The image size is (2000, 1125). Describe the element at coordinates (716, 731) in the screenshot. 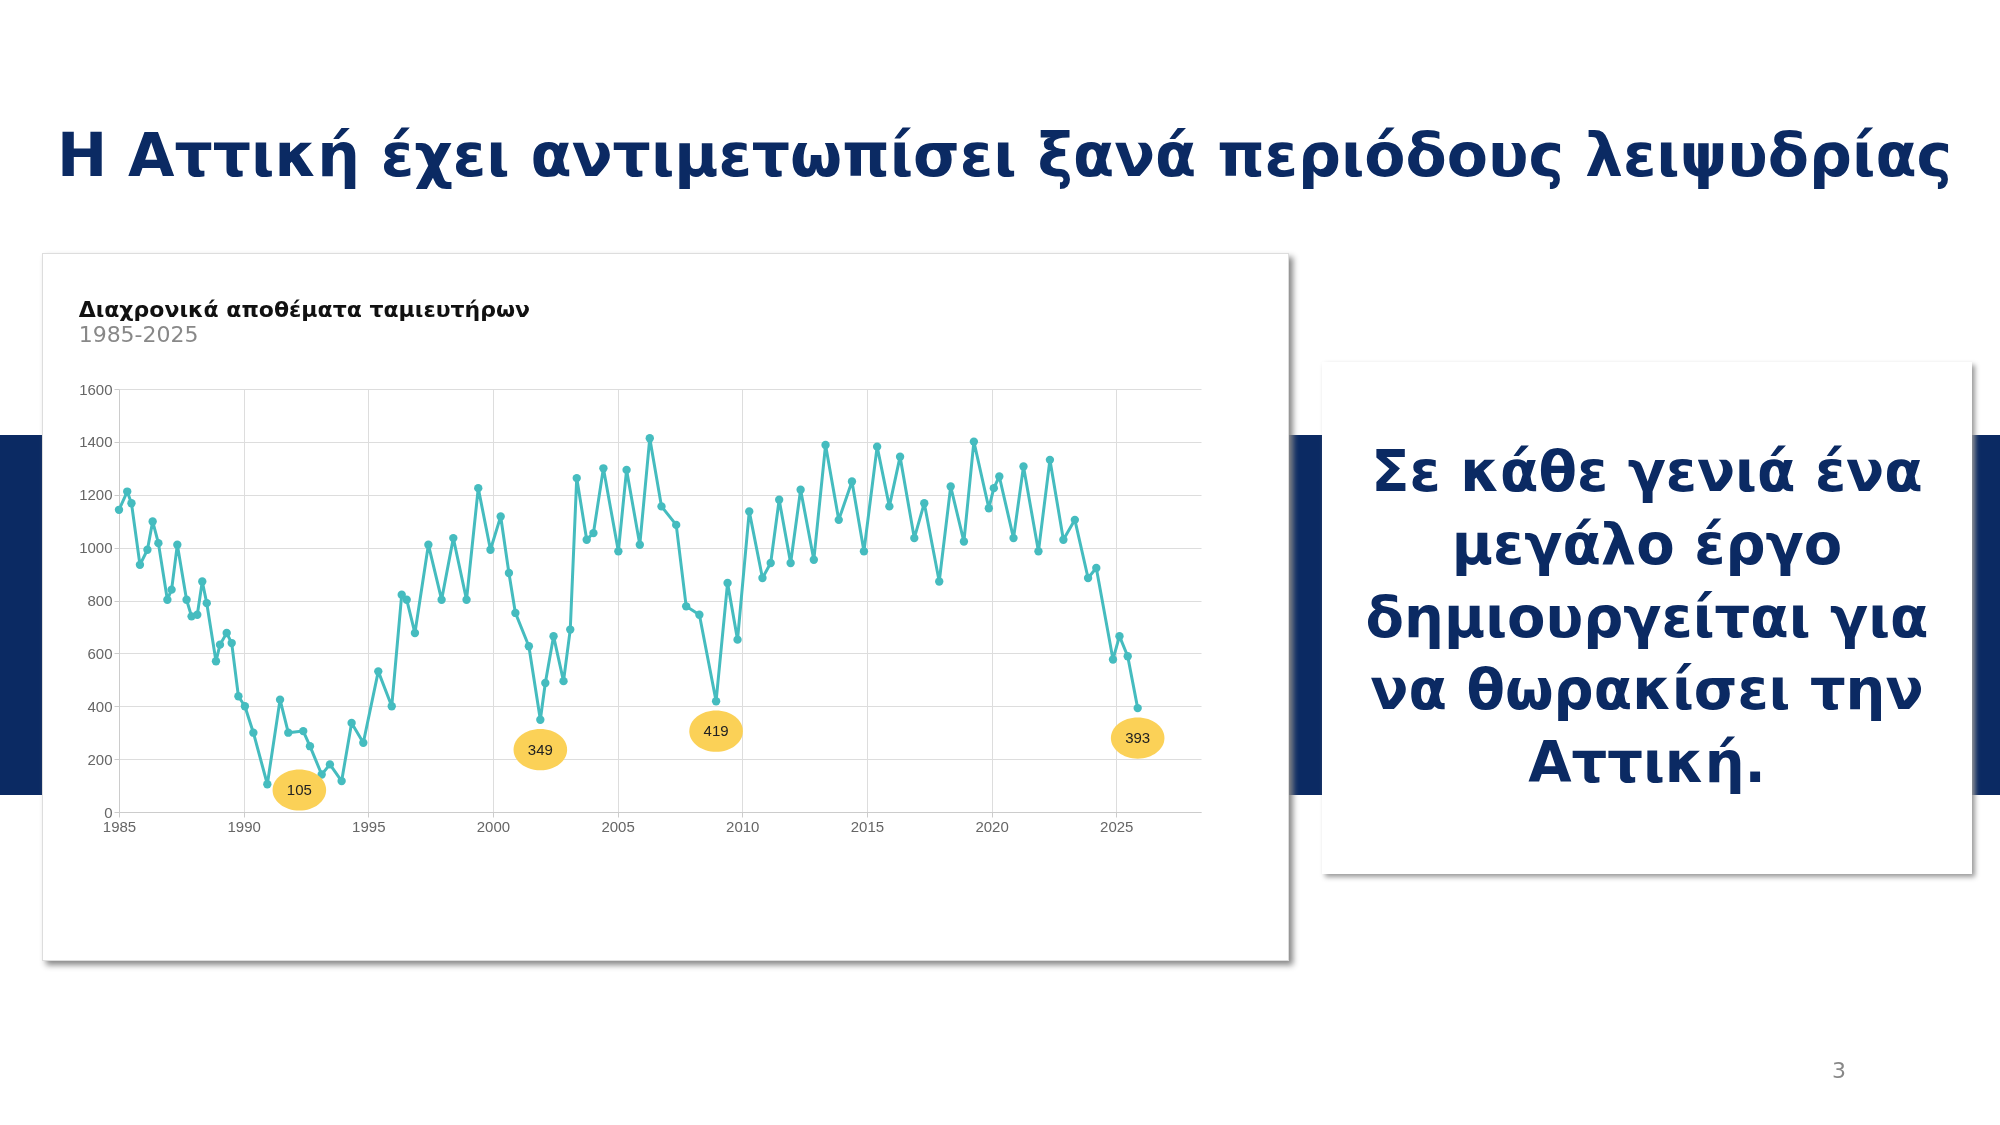

I see `annotation: 419` at that location.